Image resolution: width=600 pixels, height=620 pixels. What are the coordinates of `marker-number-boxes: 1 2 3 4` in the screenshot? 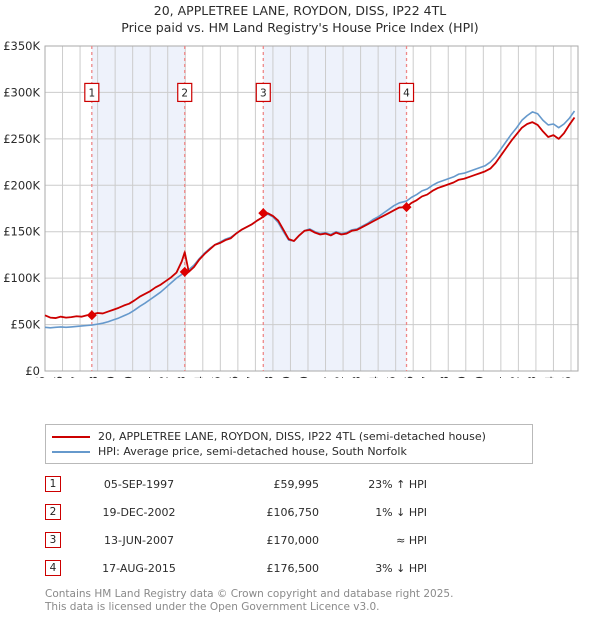 It's located at (249, 92).